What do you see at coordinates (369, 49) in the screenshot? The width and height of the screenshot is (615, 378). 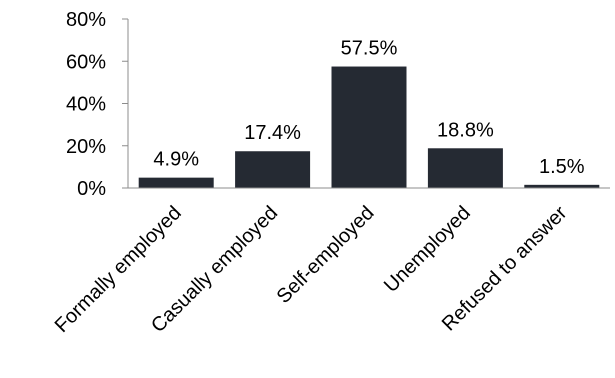 I see `data-label: 57.5%` at bounding box center [369, 49].